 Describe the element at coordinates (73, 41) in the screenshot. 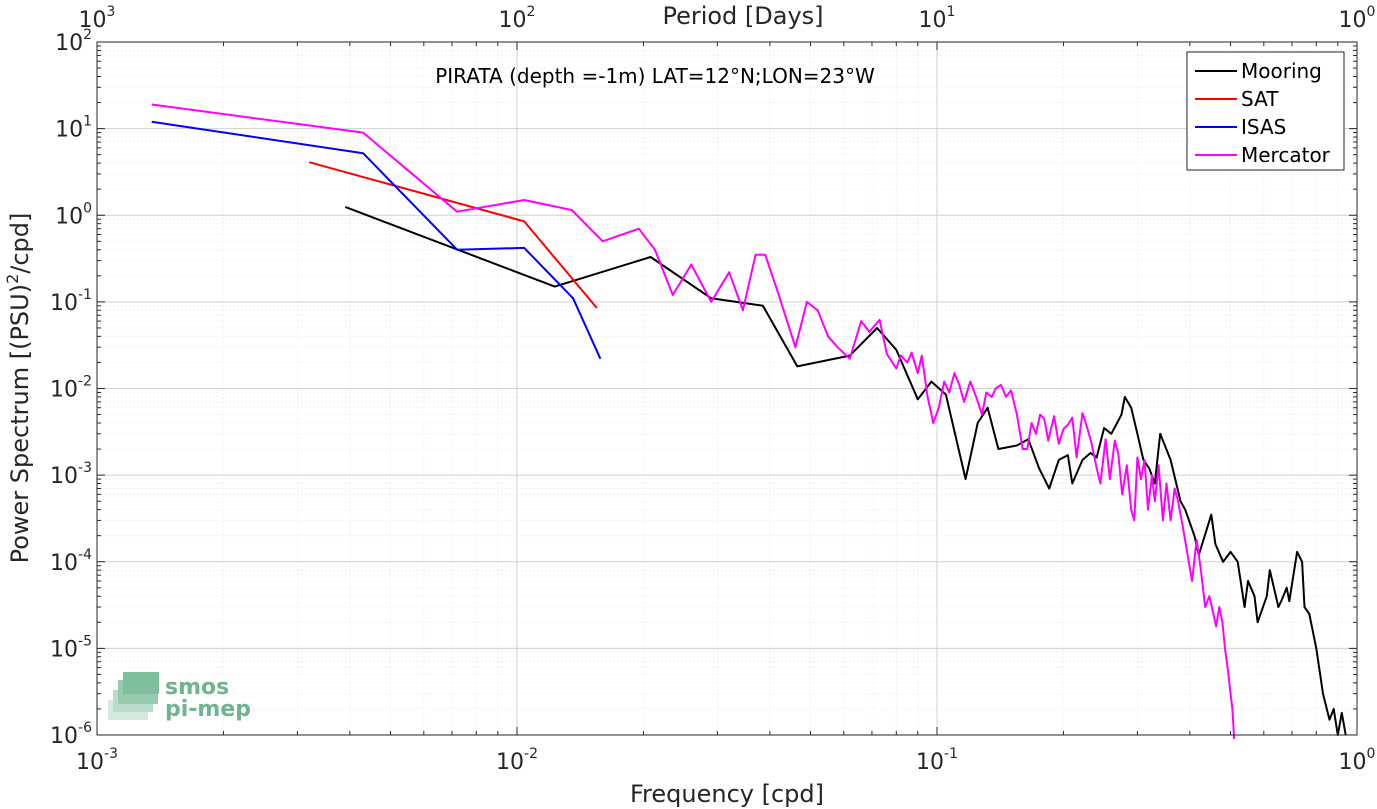

I see `y-tick-label: 10²` at that location.